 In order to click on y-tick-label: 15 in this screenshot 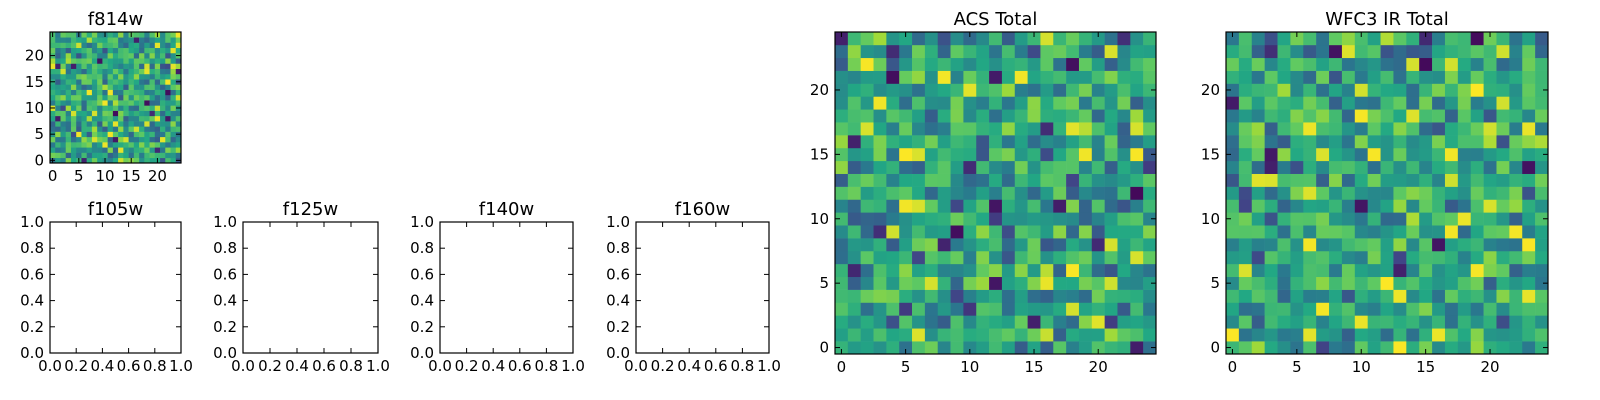, I will do `click(819, 154)`.